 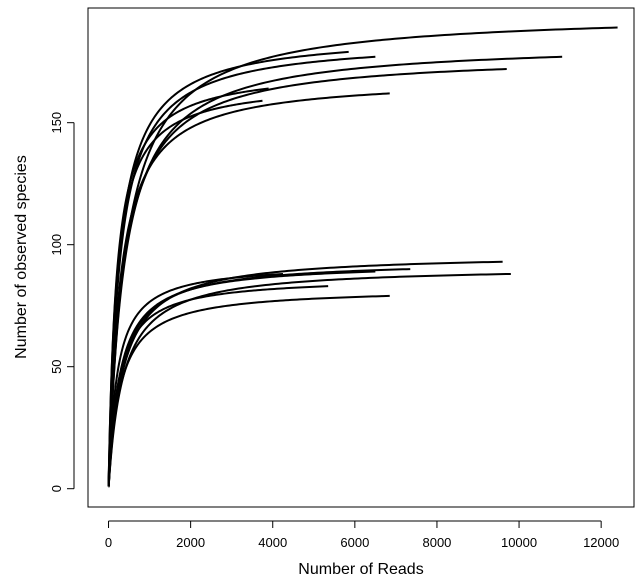 I want to click on x-tick-label: 4000, so click(x=272, y=542).